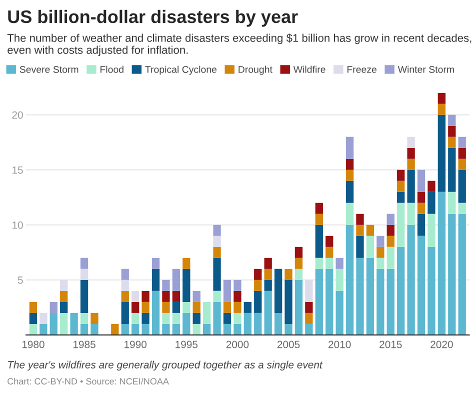 Image resolution: width=474 pixels, height=395 pixels. What do you see at coordinates (135, 344) in the screenshot?
I see `x-tick-label: 1990` at bounding box center [135, 344].